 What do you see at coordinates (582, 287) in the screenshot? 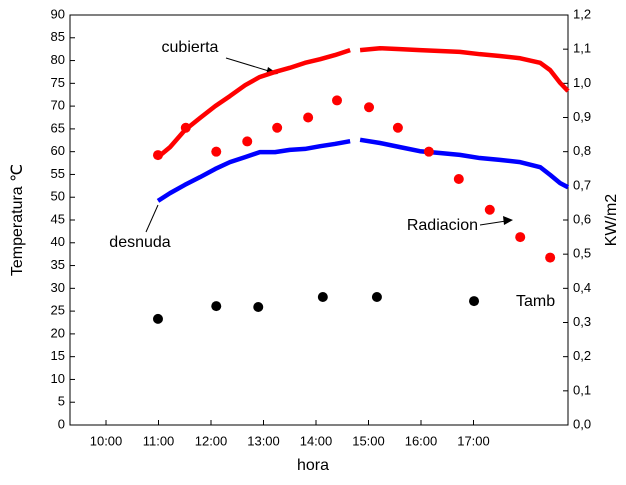
I see `y2-tick-label: 0,4` at bounding box center [582, 287].